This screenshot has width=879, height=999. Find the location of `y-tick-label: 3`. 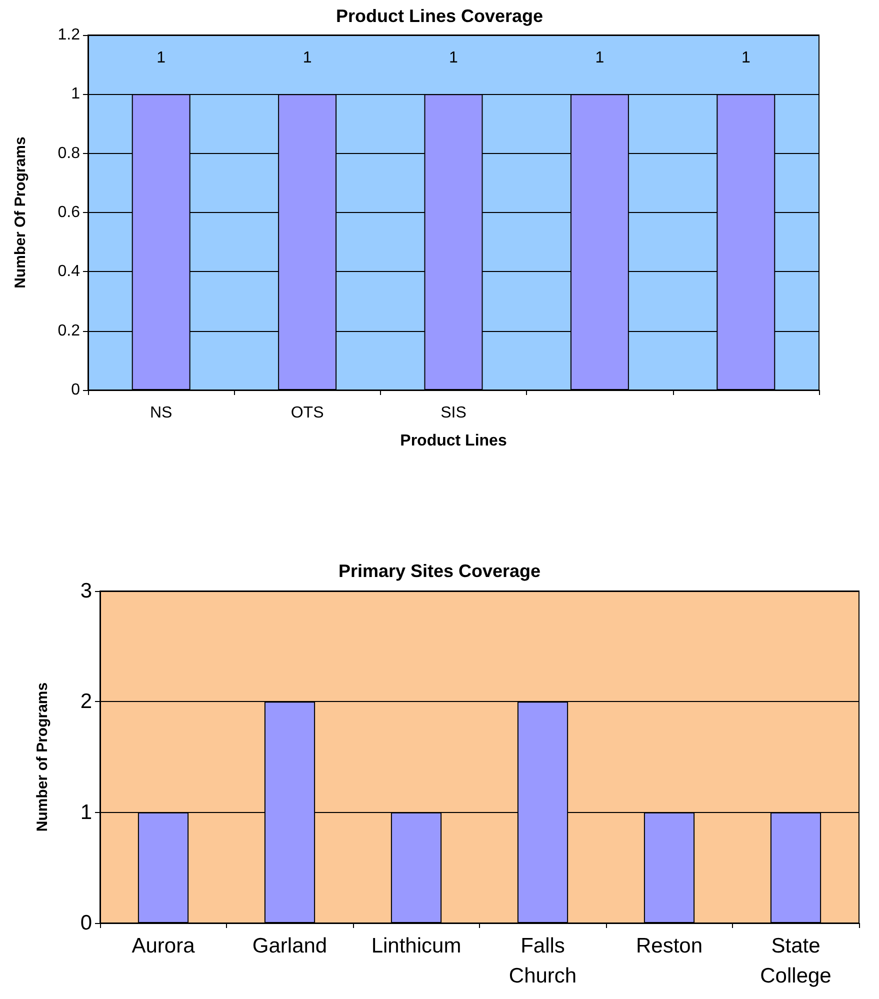

y-tick-label: 3 is located at coordinates (86, 591).